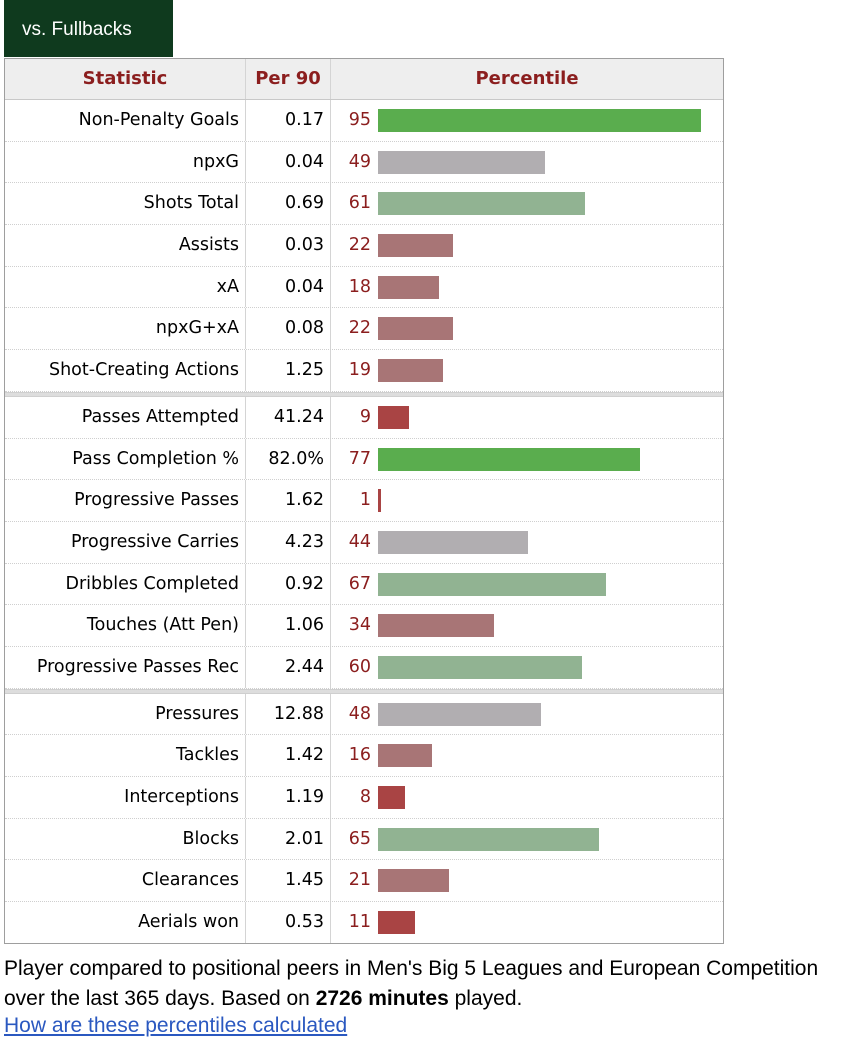 The width and height of the screenshot is (864, 1038). I want to click on table-row: Passes Attempted 41.24 9, so click(364, 417).